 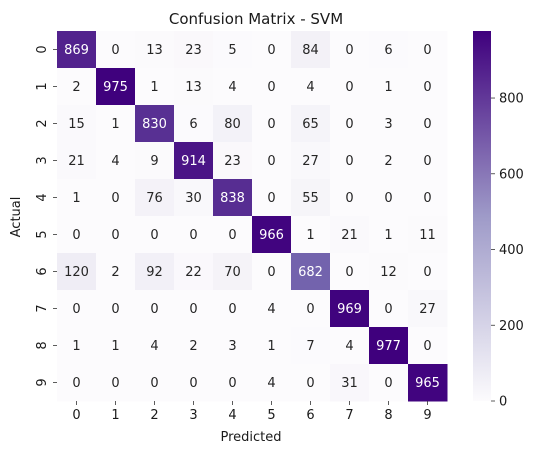 I want to click on cell-value-label: 13, so click(x=193, y=87).